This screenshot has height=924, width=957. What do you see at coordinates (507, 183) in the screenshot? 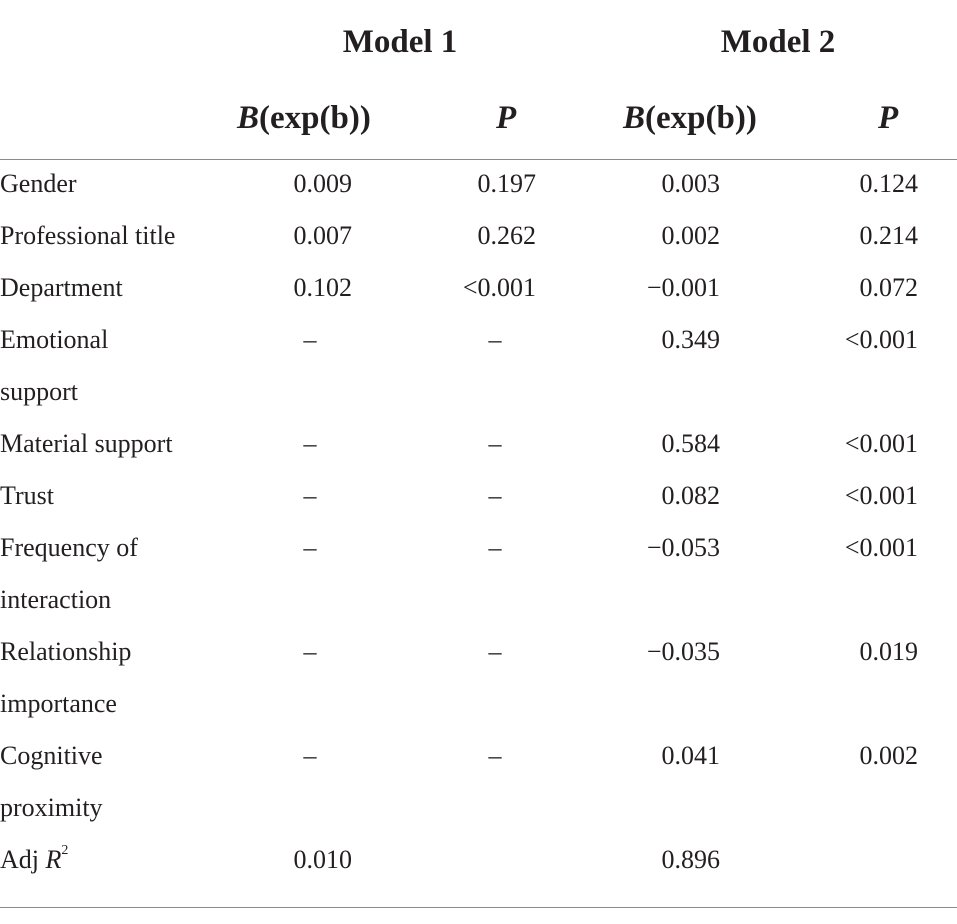
I see `table-cell: 0.197` at bounding box center [507, 183].